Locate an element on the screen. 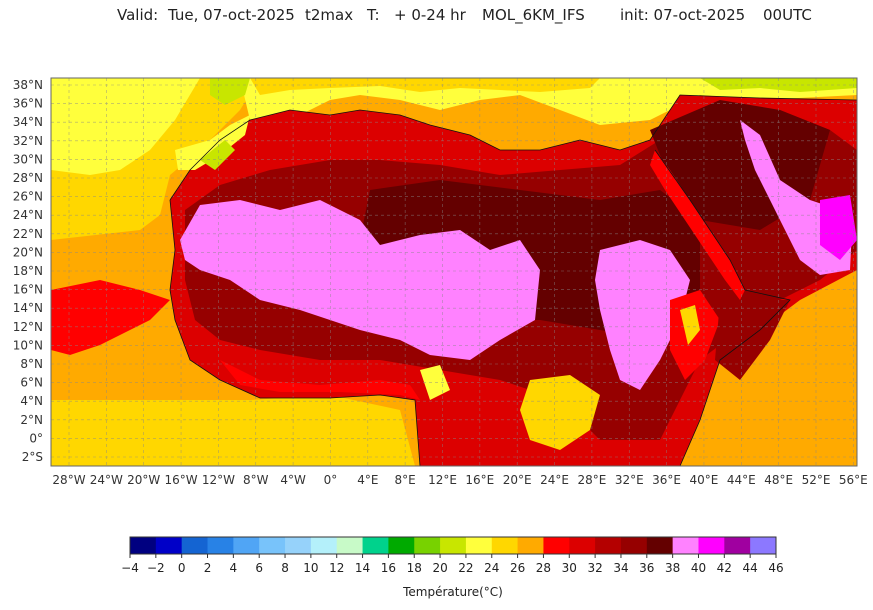 The width and height of the screenshot is (873, 610). longitude-label: 56°E is located at coordinates (853, 480).